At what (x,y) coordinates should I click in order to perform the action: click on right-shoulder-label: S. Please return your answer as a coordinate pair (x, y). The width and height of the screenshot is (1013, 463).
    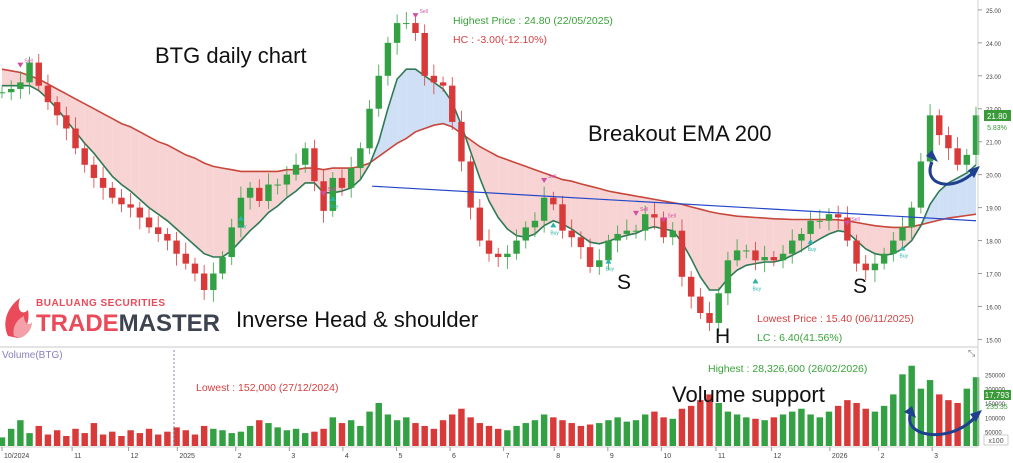
    Looking at the image, I should click on (860, 286).